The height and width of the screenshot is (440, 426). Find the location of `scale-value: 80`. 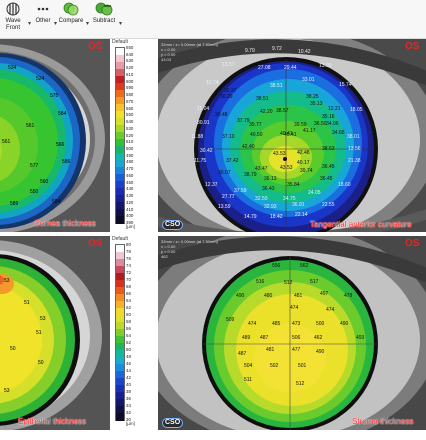

scale-value: 80 is located at coordinates (128, 244).